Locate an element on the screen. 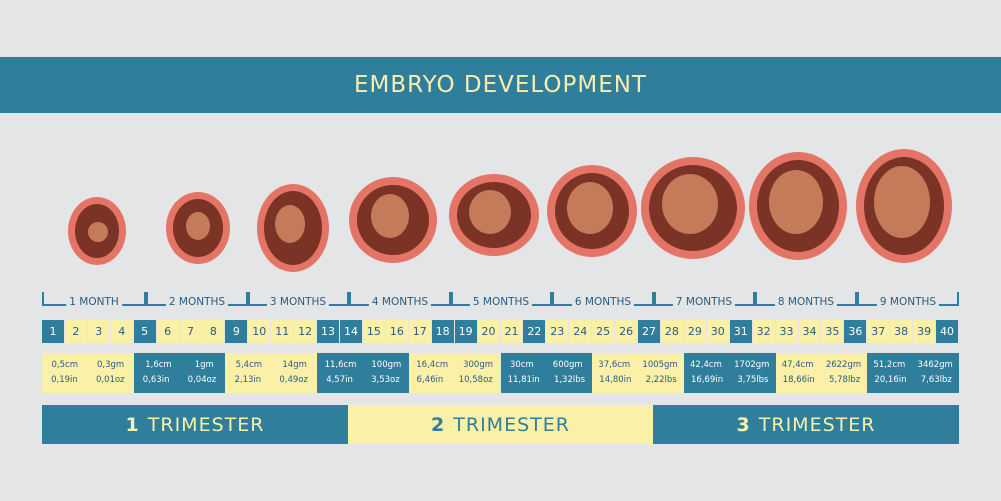 The width and height of the screenshot is (1001, 501). size-value: 30cm is located at coordinates (522, 365).